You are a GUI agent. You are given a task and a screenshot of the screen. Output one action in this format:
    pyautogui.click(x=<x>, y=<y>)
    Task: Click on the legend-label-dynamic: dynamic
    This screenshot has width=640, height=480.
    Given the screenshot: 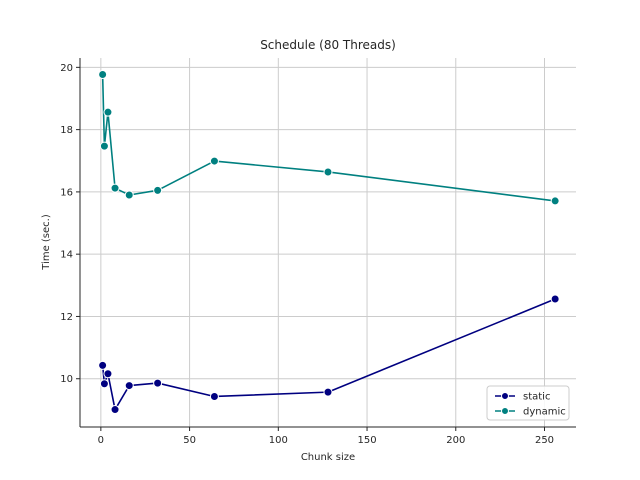 What is the action you would take?
    pyautogui.click(x=544, y=412)
    